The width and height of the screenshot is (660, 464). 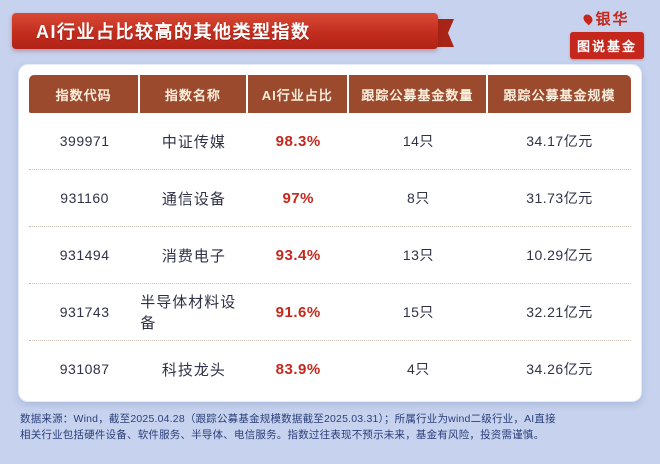 I want to click on col-header-index-code: 指数代码, so click(x=85, y=94).